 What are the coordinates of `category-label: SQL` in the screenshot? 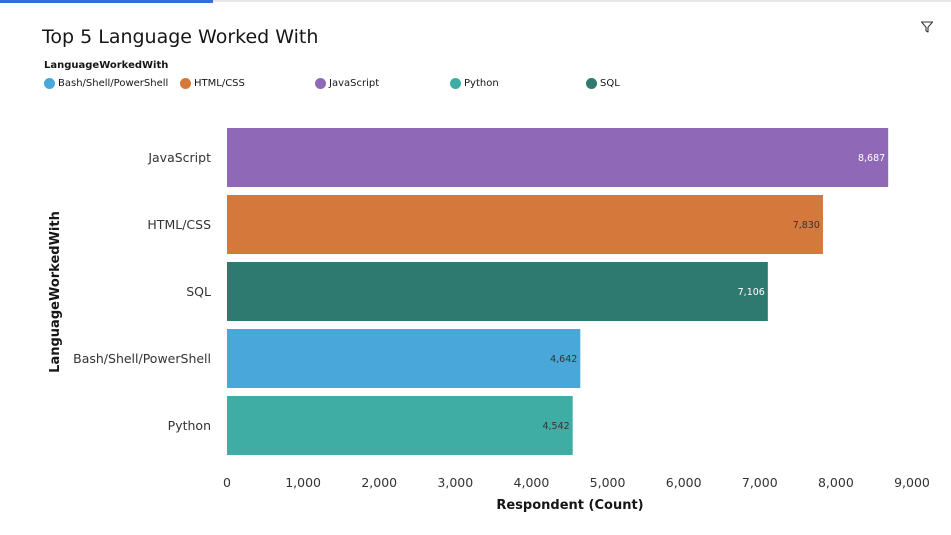 It's located at (198, 291).